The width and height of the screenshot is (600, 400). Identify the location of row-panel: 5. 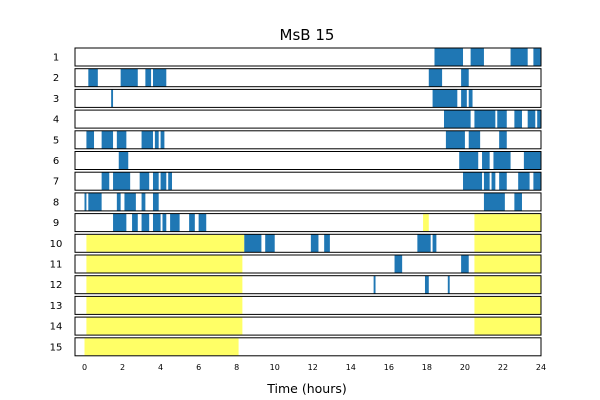
(297, 140).